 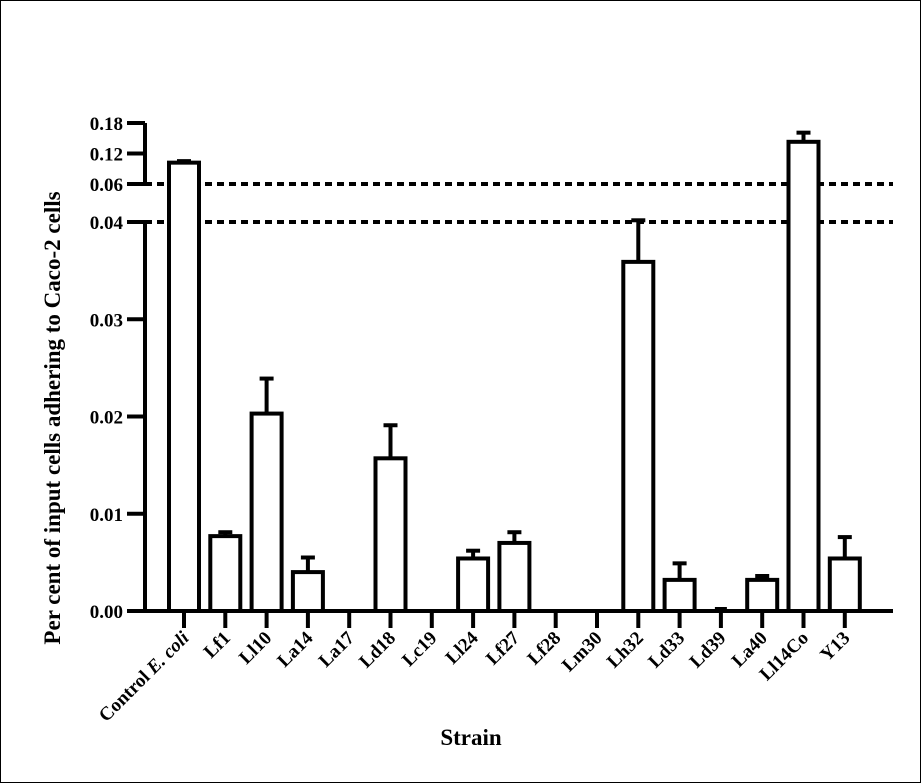 I want to click on x-tick-label: La17, so click(x=337, y=649).